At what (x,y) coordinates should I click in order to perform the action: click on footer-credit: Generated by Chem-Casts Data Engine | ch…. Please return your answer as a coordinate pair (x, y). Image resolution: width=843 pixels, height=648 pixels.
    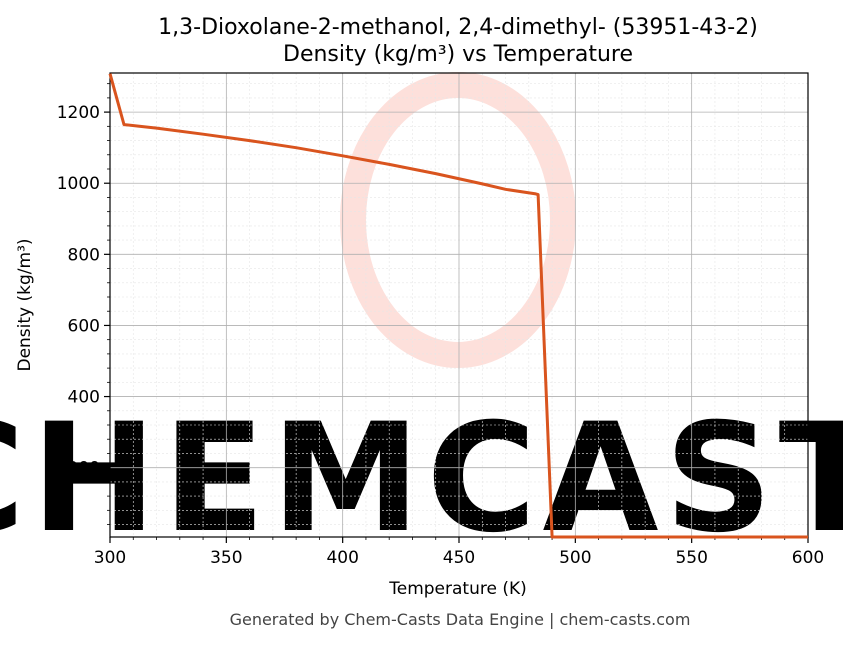
    Looking at the image, I should click on (460, 619).